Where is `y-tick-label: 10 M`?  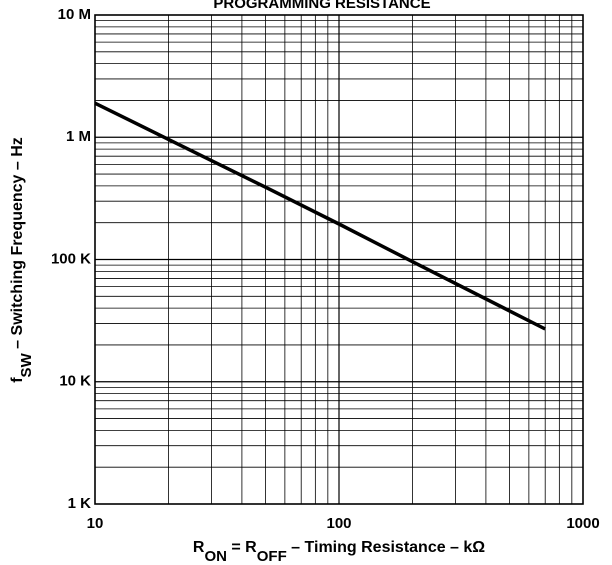 y-tick-label: 10 M is located at coordinates (74, 14).